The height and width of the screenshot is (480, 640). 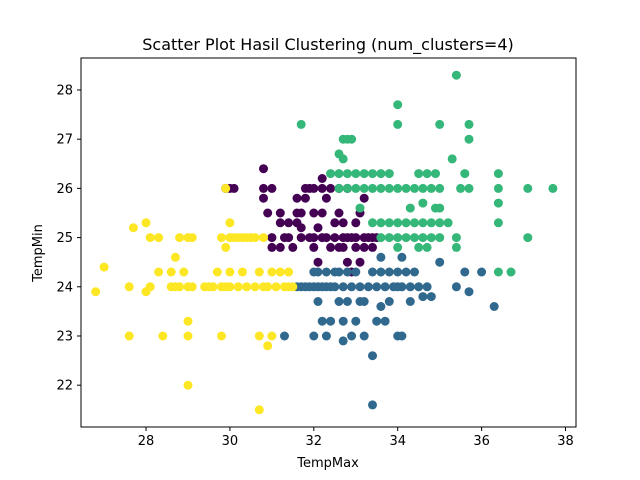 I want to click on y-tick-label: 22, so click(x=64, y=386).